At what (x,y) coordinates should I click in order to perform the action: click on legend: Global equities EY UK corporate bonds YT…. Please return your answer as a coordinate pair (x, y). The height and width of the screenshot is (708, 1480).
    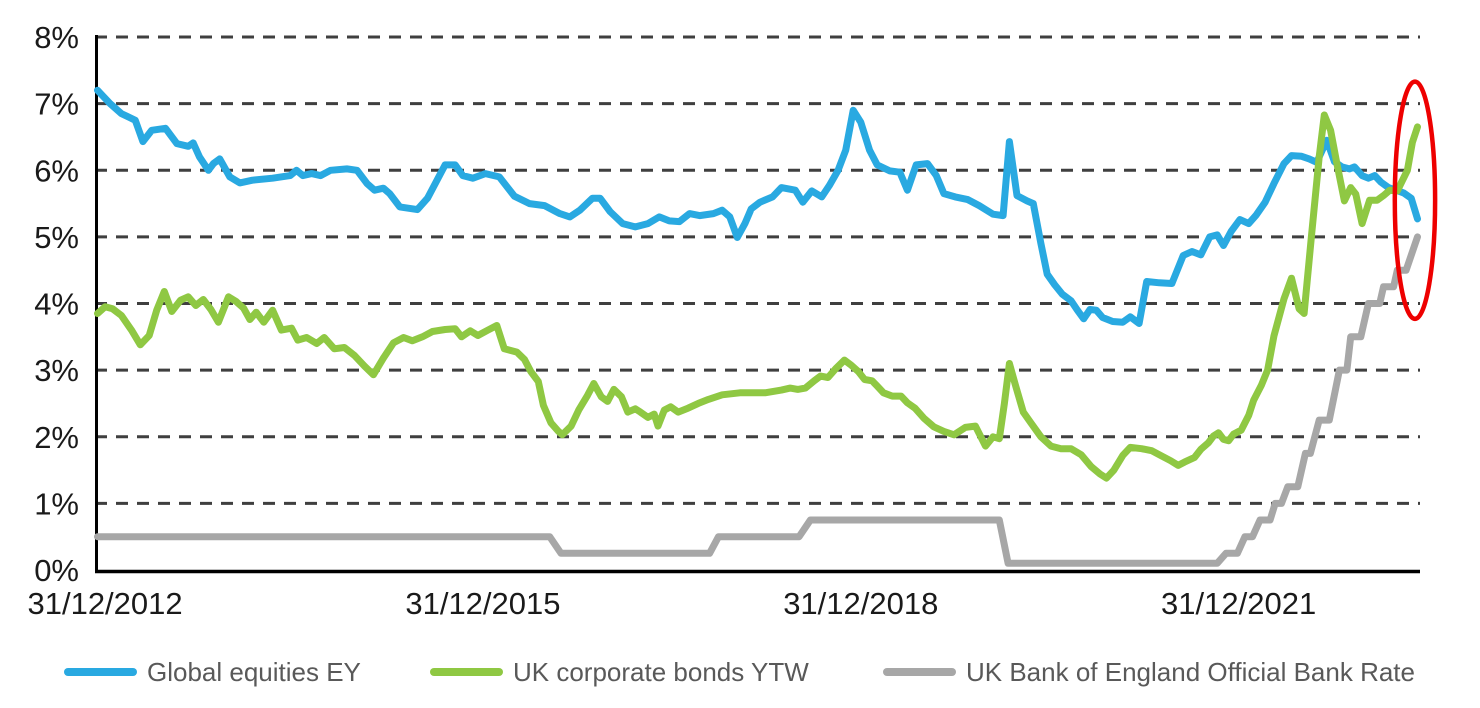
    Looking at the image, I should click on (740, 675).